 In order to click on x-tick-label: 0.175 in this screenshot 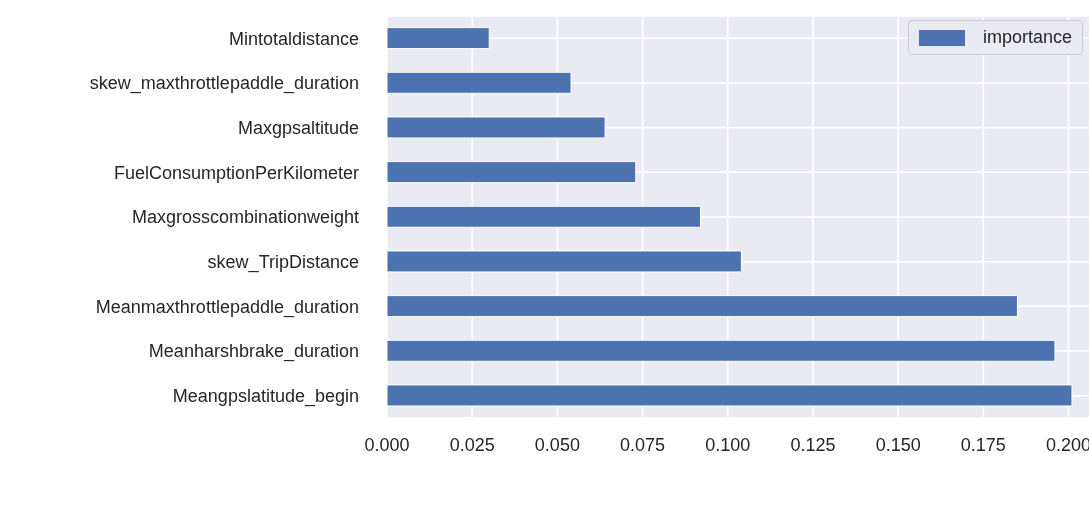, I will do `click(983, 444)`.